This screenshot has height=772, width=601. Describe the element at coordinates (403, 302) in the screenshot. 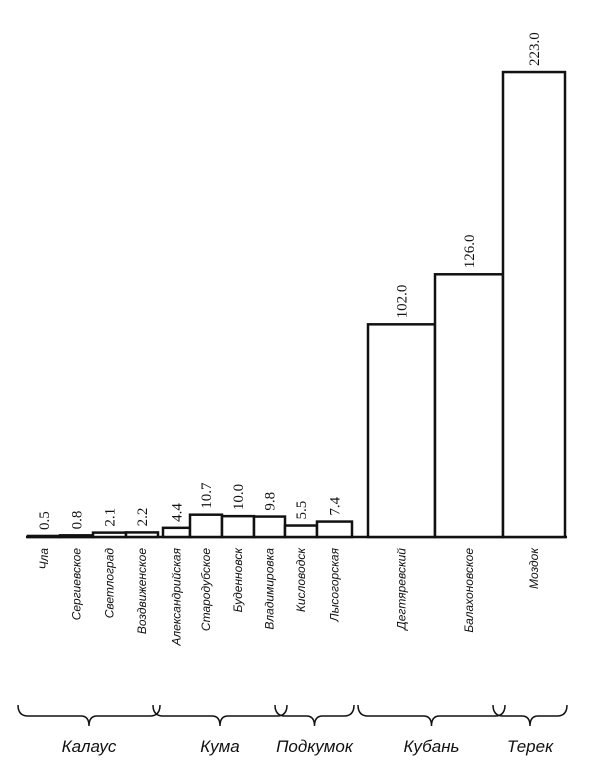

I see `value-label: 102.0` at that location.